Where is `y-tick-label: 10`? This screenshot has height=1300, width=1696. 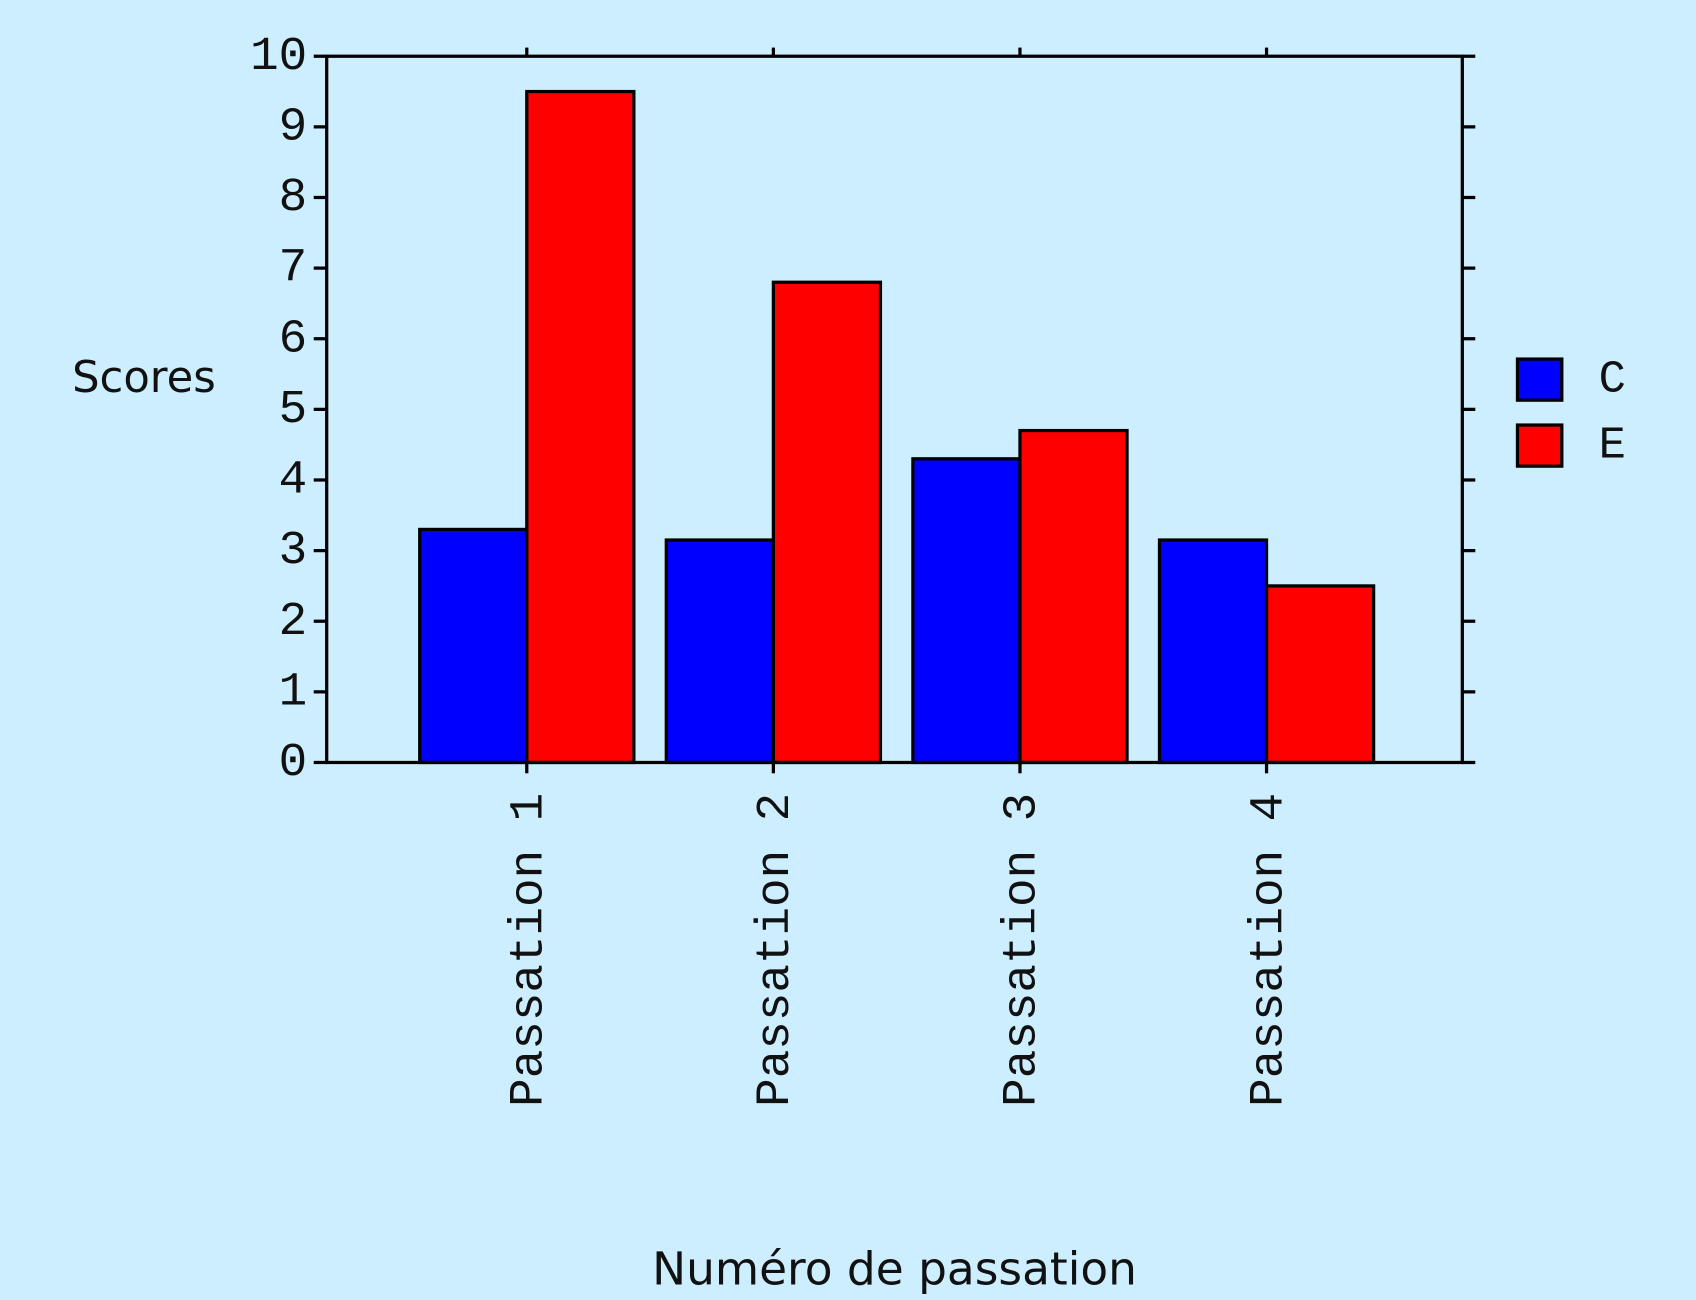
y-tick-label: 10 is located at coordinates (278, 57).